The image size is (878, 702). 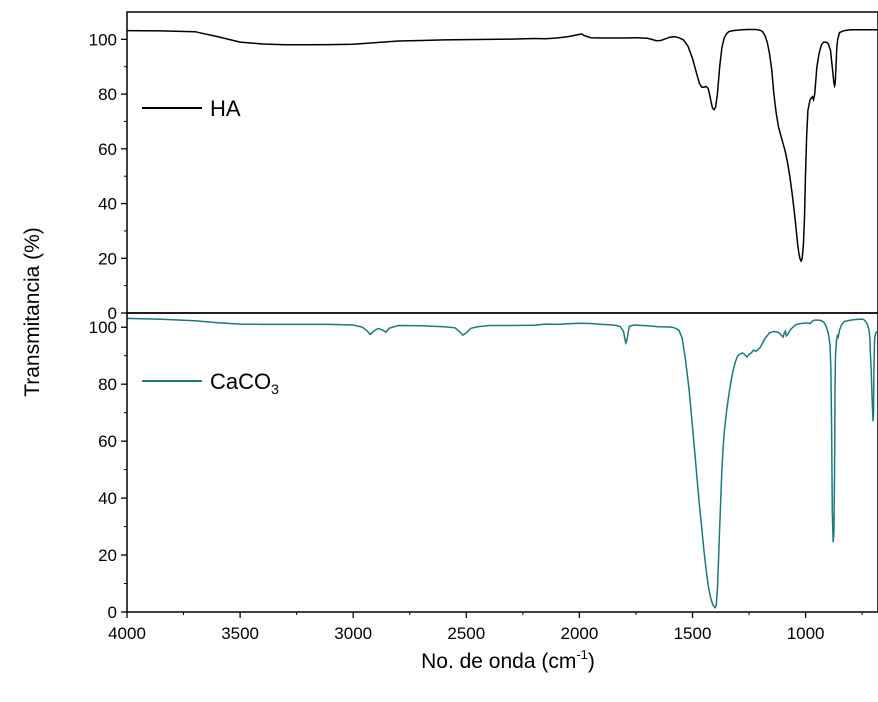 What do you see at coordinates (107, 258) in the screenshot?
I see `top-y-tick-label: 20` at bounding box center [107, 258].